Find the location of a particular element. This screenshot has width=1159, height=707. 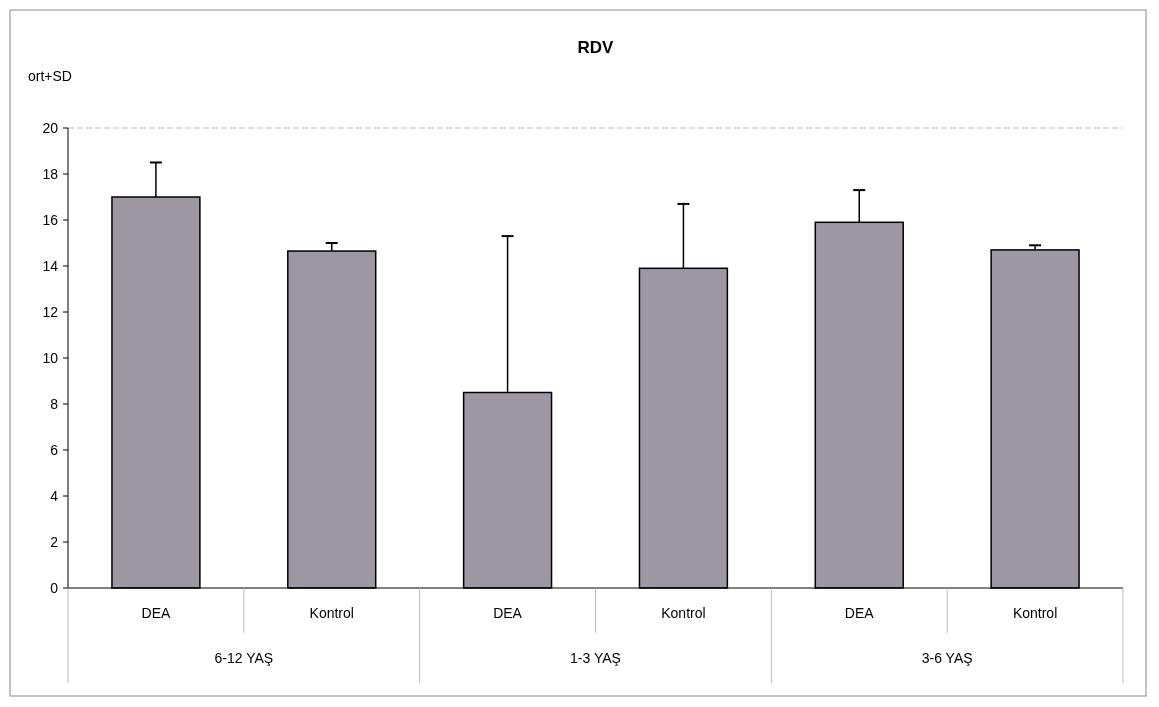

y-tick-label: 18 is located at coordinates (50, 173).